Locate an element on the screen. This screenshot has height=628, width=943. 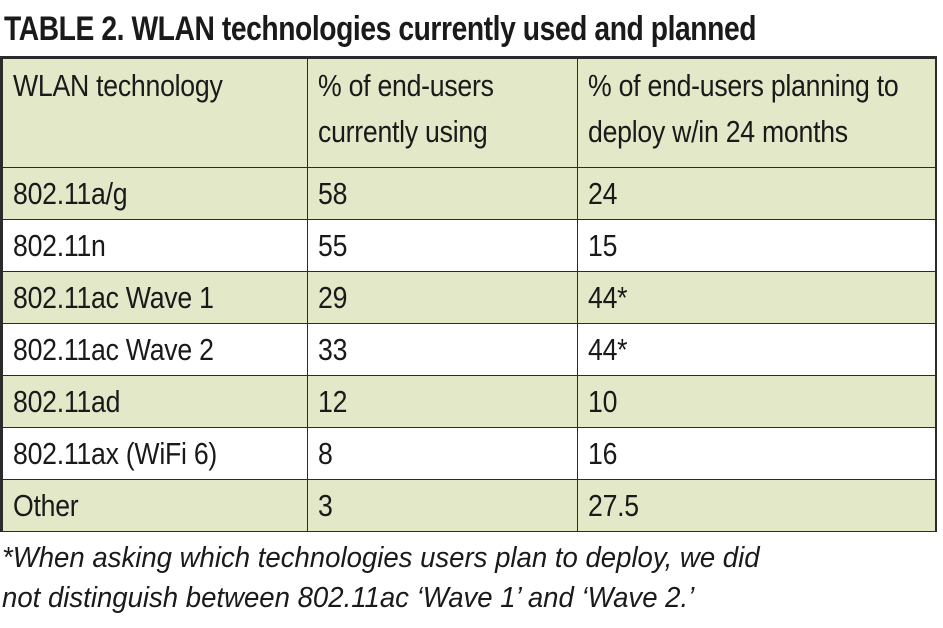
cell-technology: 802.11n is located at coordinates (155, 245).